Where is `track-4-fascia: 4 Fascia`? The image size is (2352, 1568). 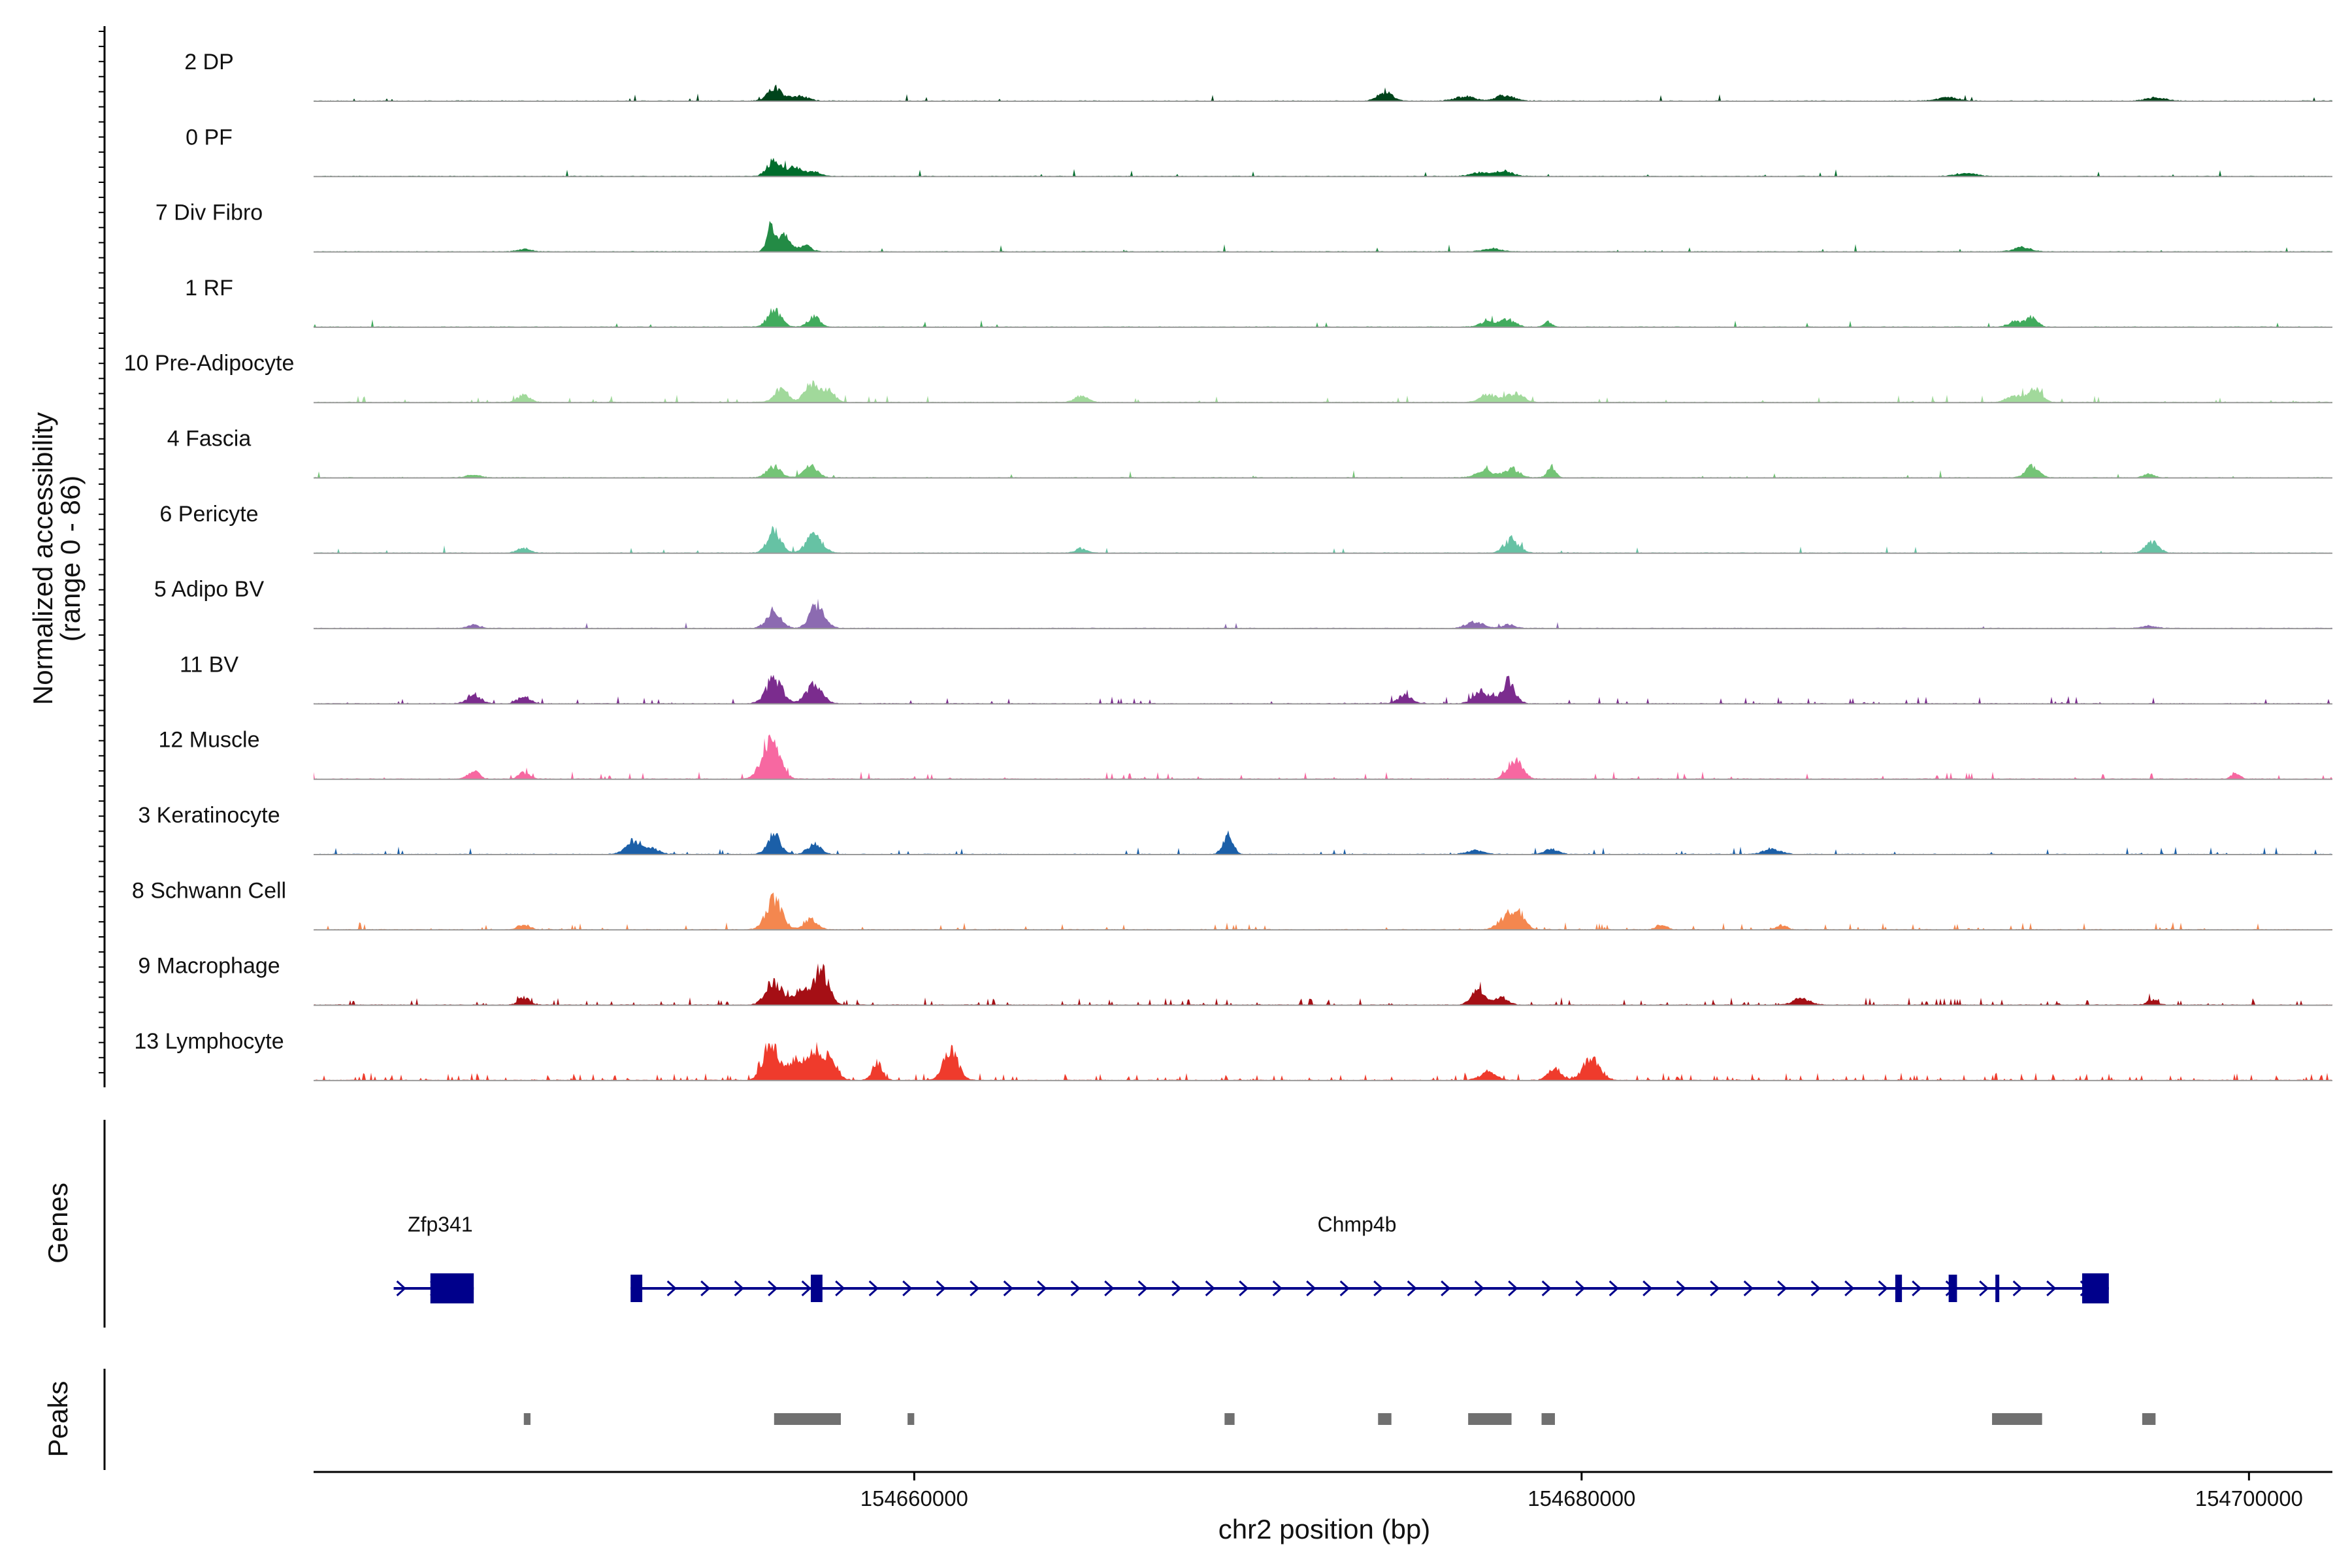 track-4-fascia: 4 Fascia is located at coordinates (1249, 453).